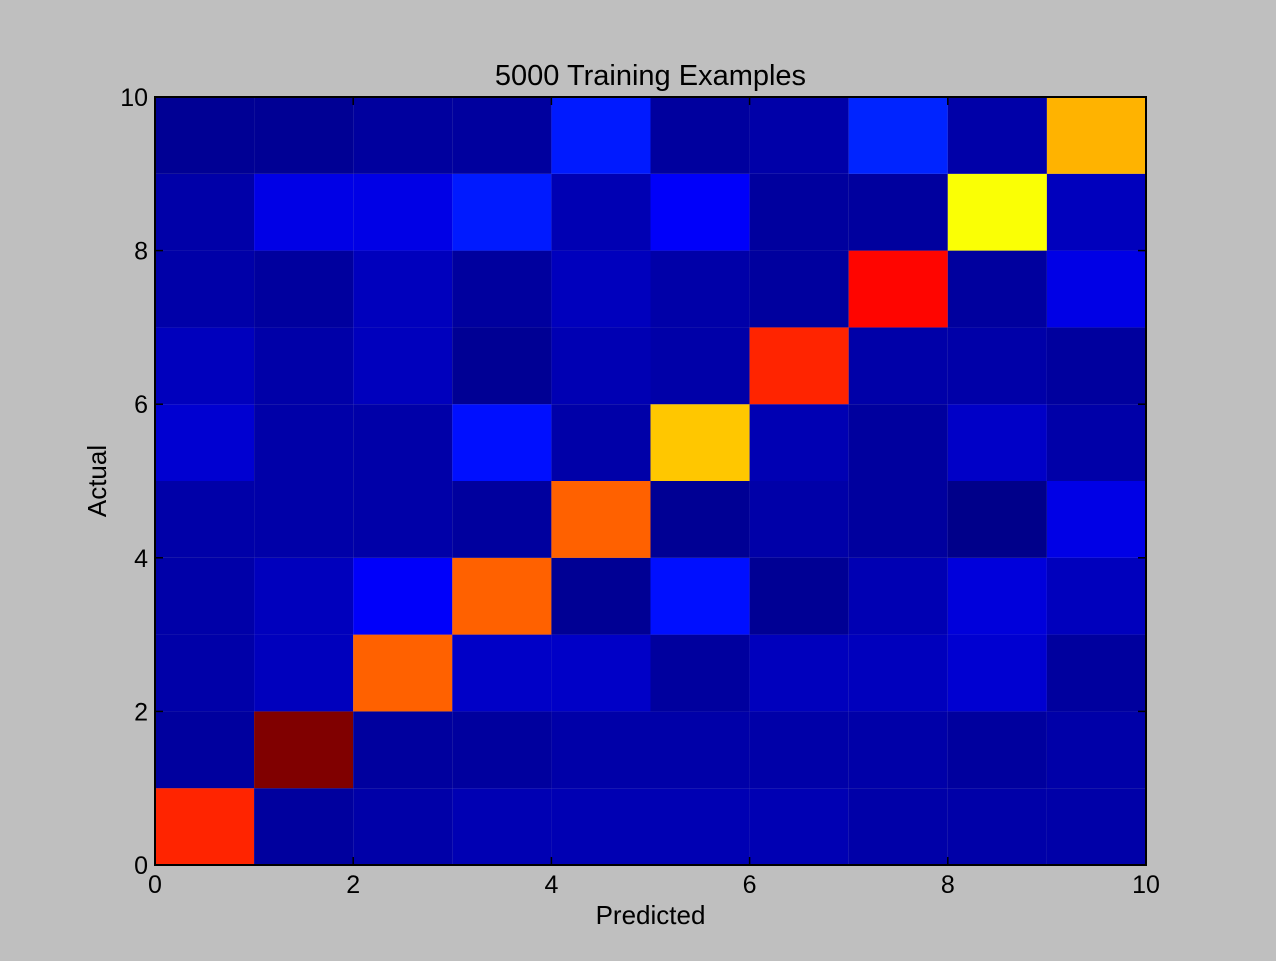  Describe the element at coordinates (651, 915) in the screenshot. I see `x-axis-label: Predicted` at that location.